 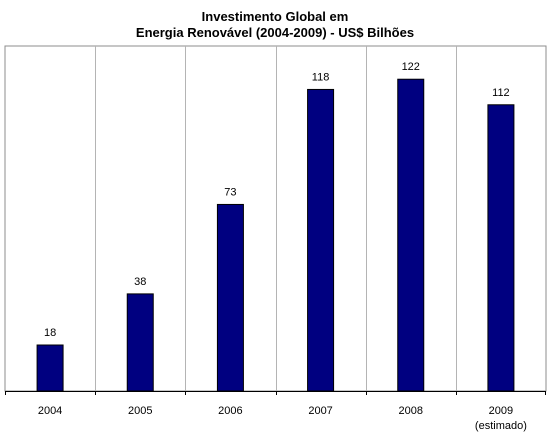 What do you see at coordinates (275, 16) in the screenshot?
I see `chart-title-line-1: Investimento Global em` at bounding box center [275, 16].